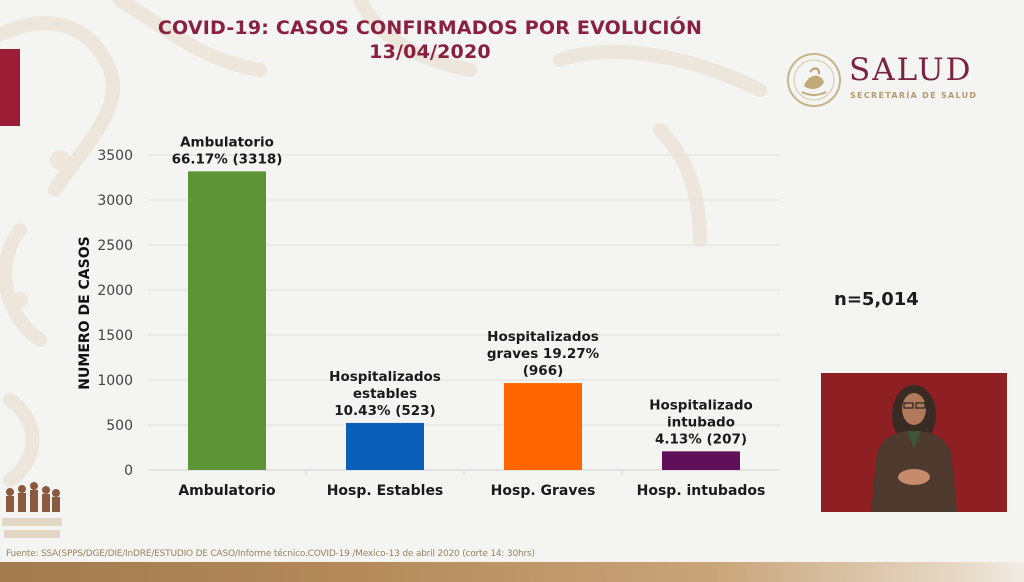  I want to click on y-tick-label: 0, so click(128, 471).